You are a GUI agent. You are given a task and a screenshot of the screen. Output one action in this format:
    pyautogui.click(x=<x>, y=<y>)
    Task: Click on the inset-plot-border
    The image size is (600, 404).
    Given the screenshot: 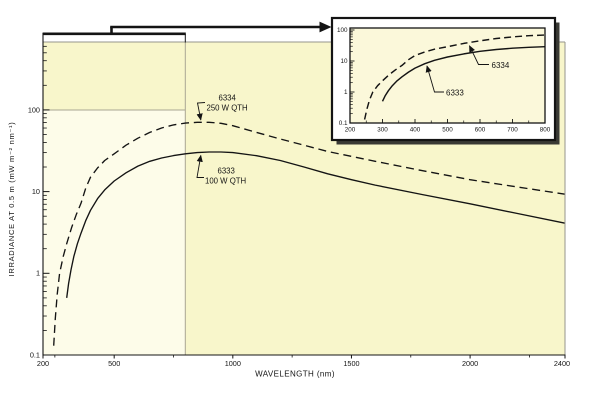 What is the action you would take?
    pyautogui.click(x=447, y=75)
    